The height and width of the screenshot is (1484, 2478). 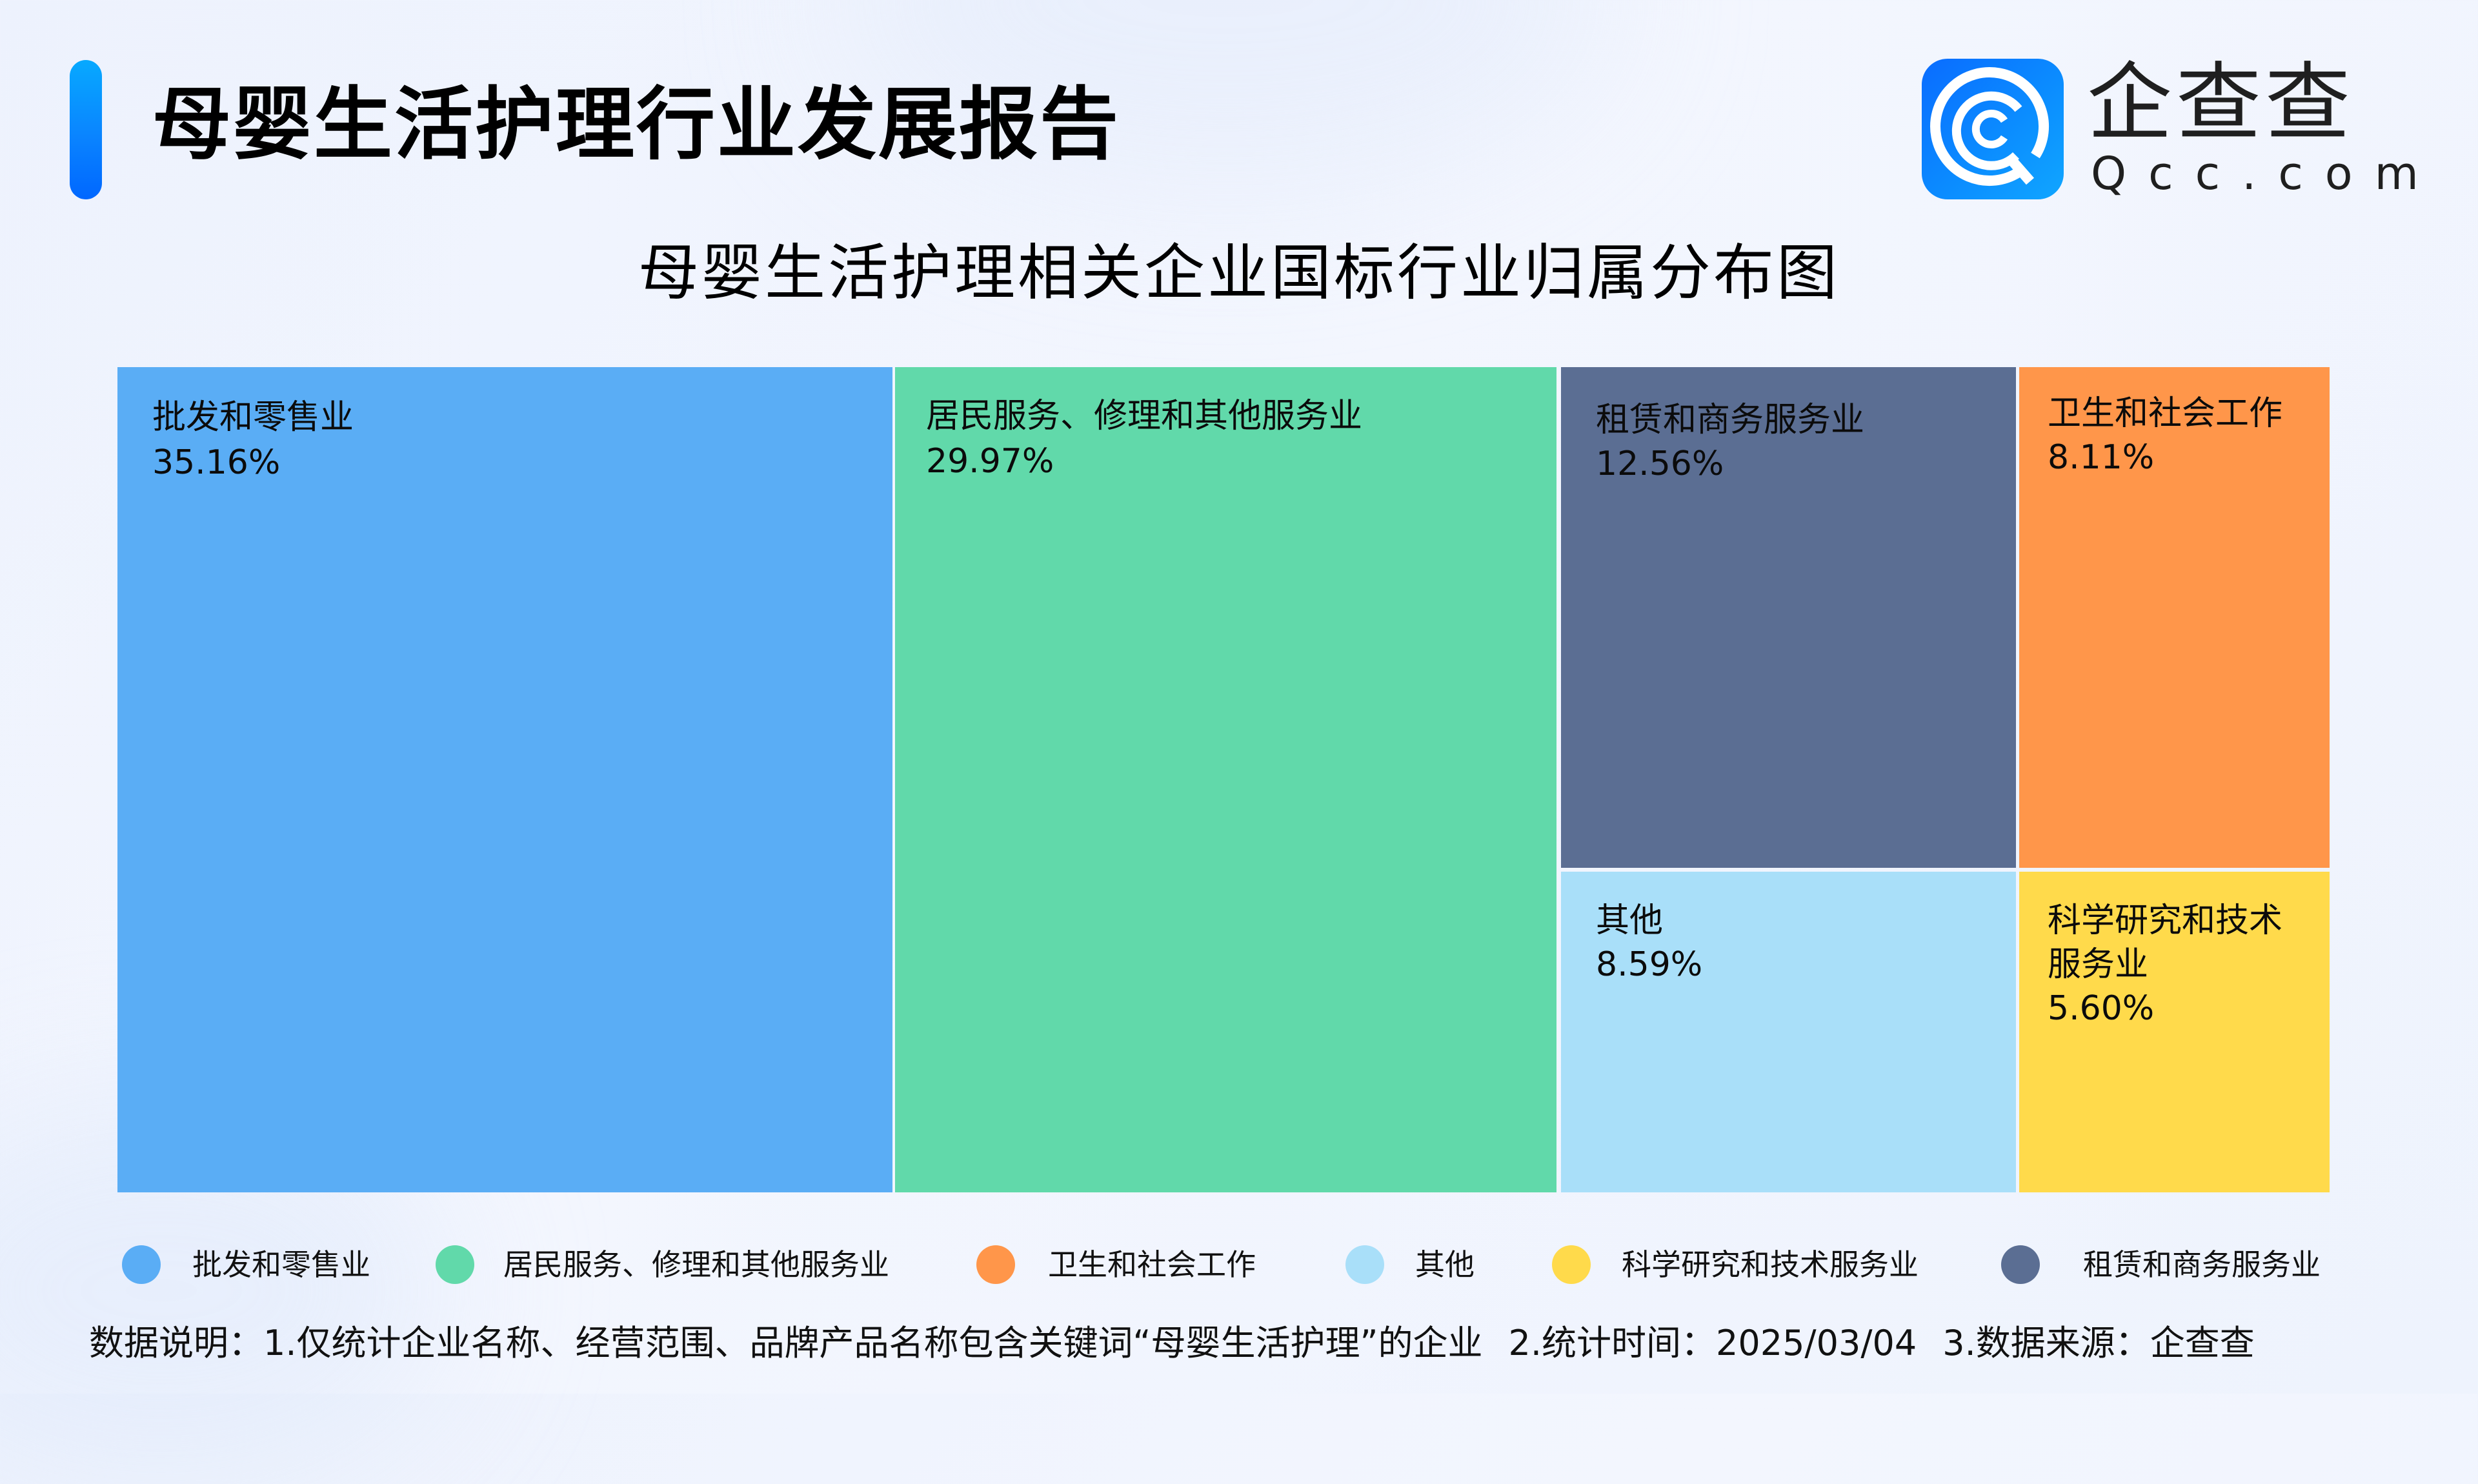 I want to click on legend-label: 租赁和商务服务业, so click(x=2202, y=1264).